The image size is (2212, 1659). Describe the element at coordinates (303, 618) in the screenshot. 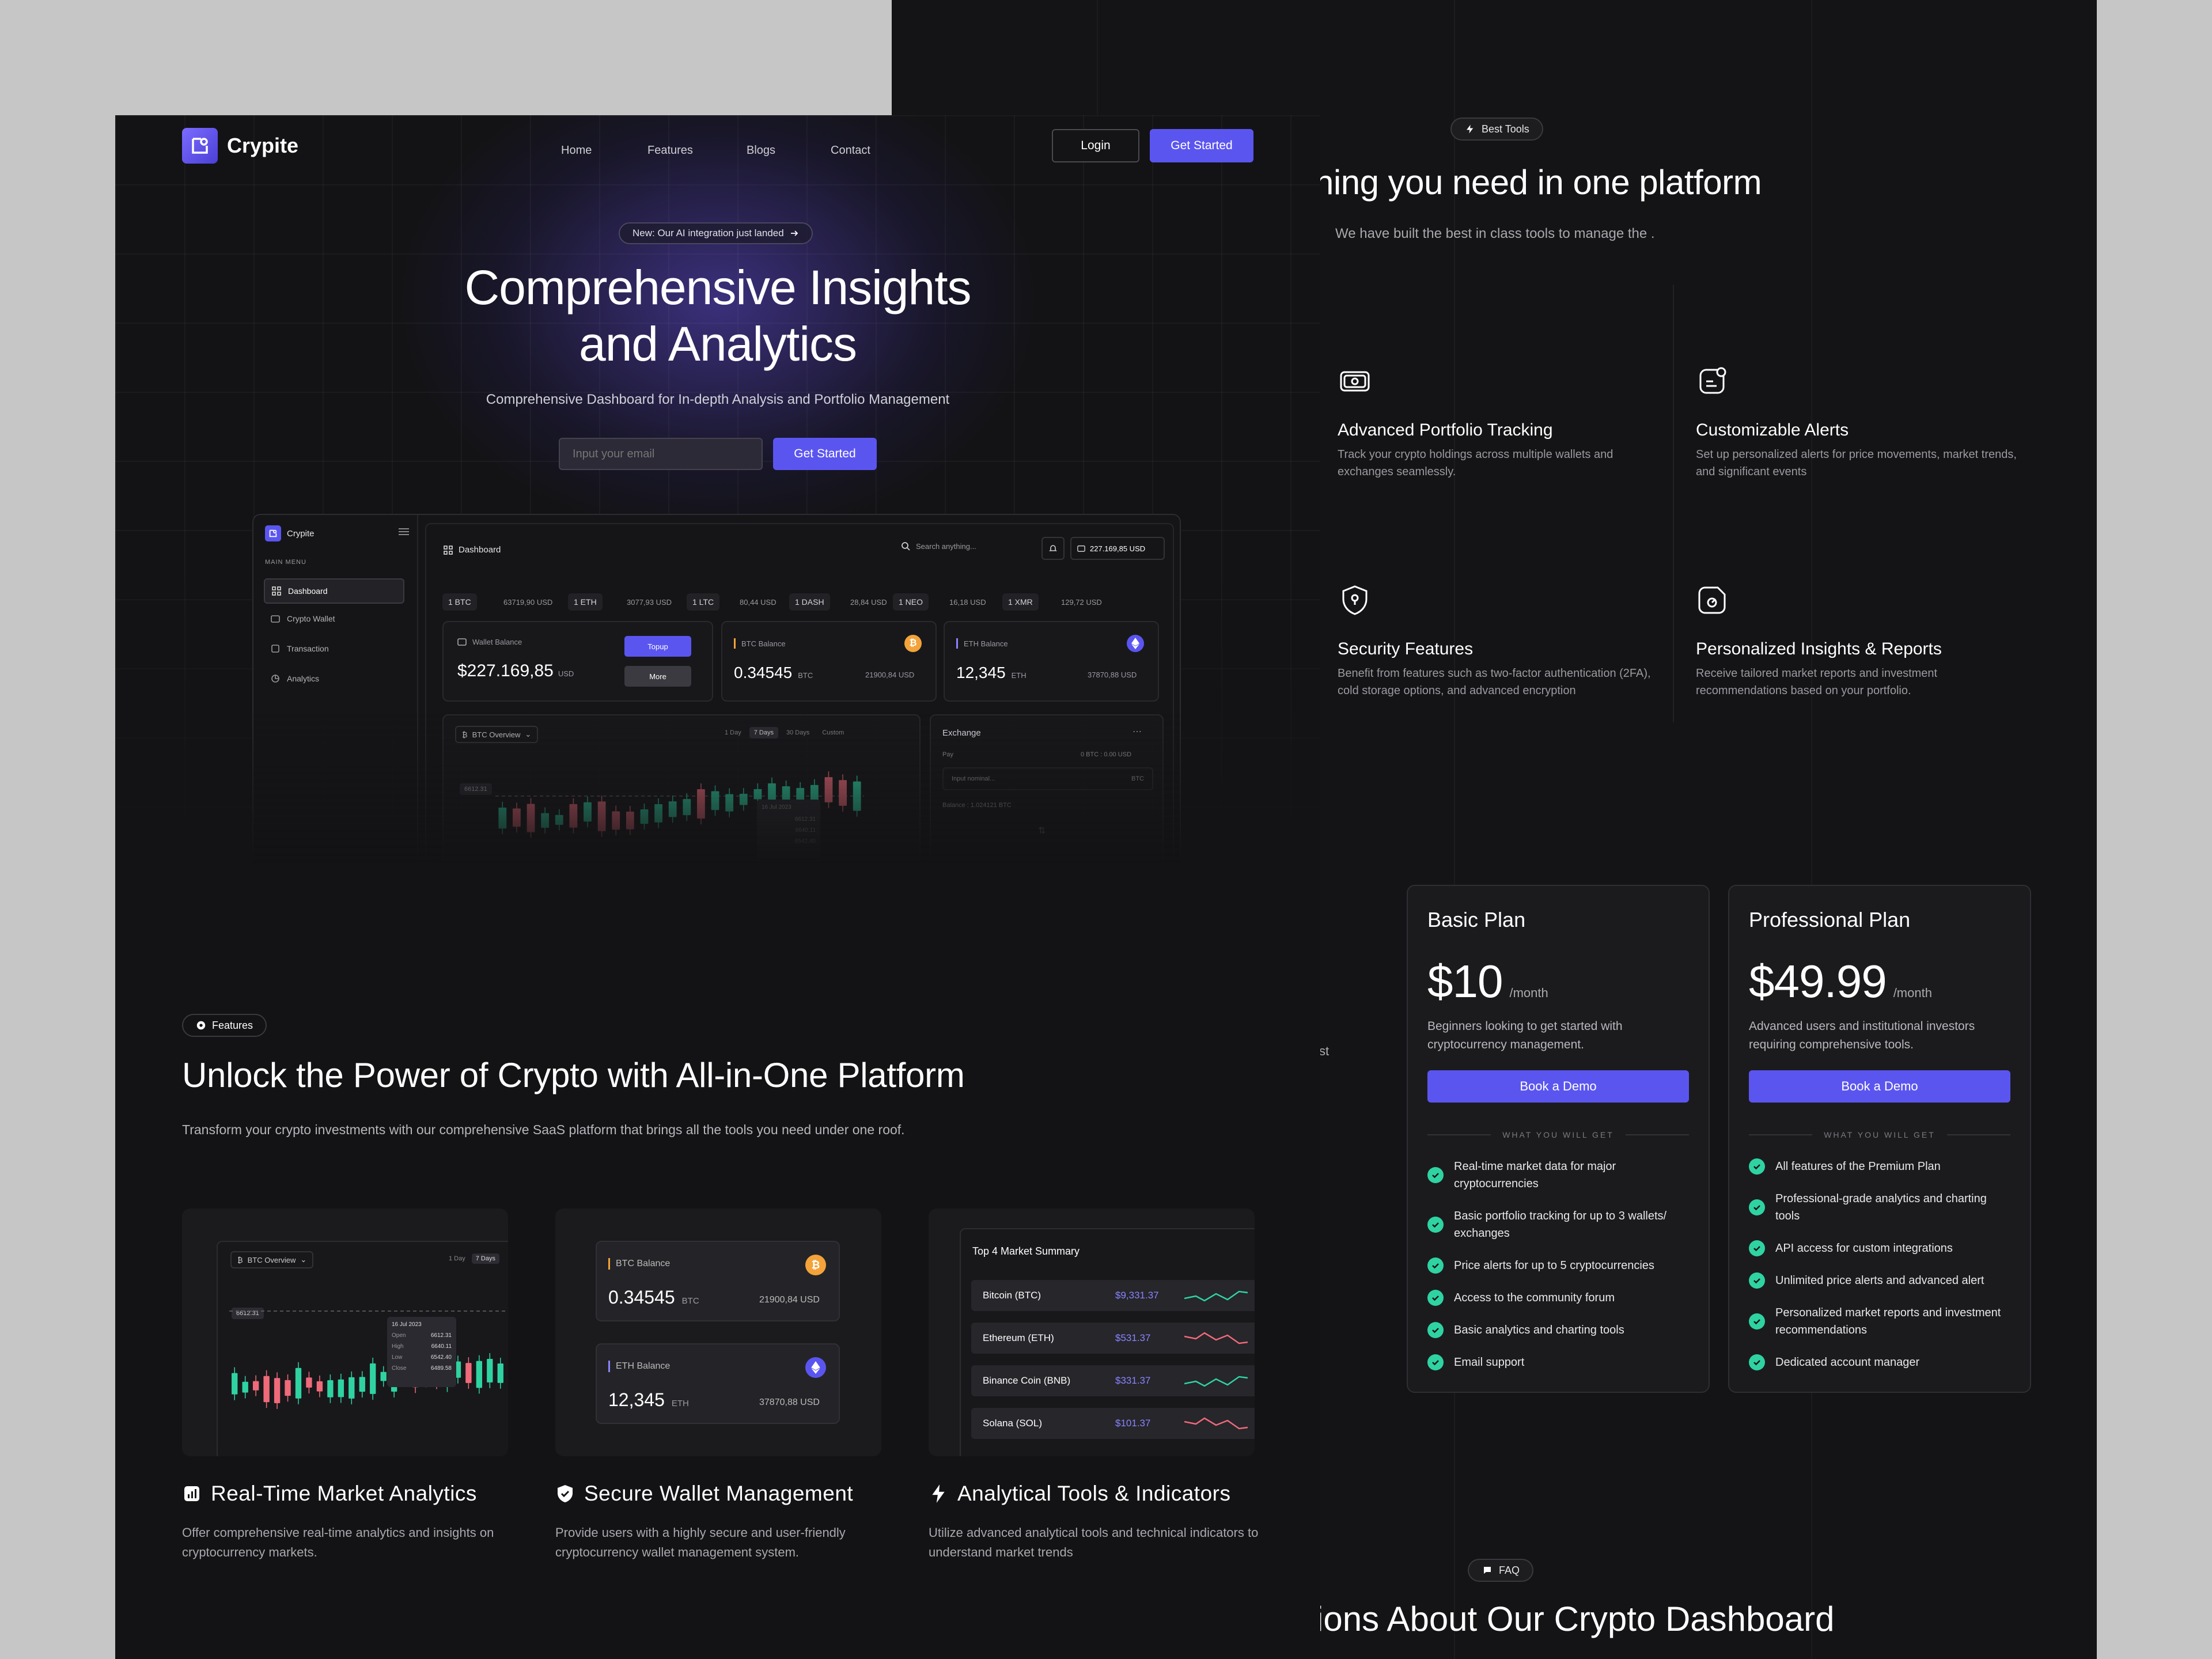

I see `sidebar-item-crypto-wallet: Crypto Wallet` at that location.